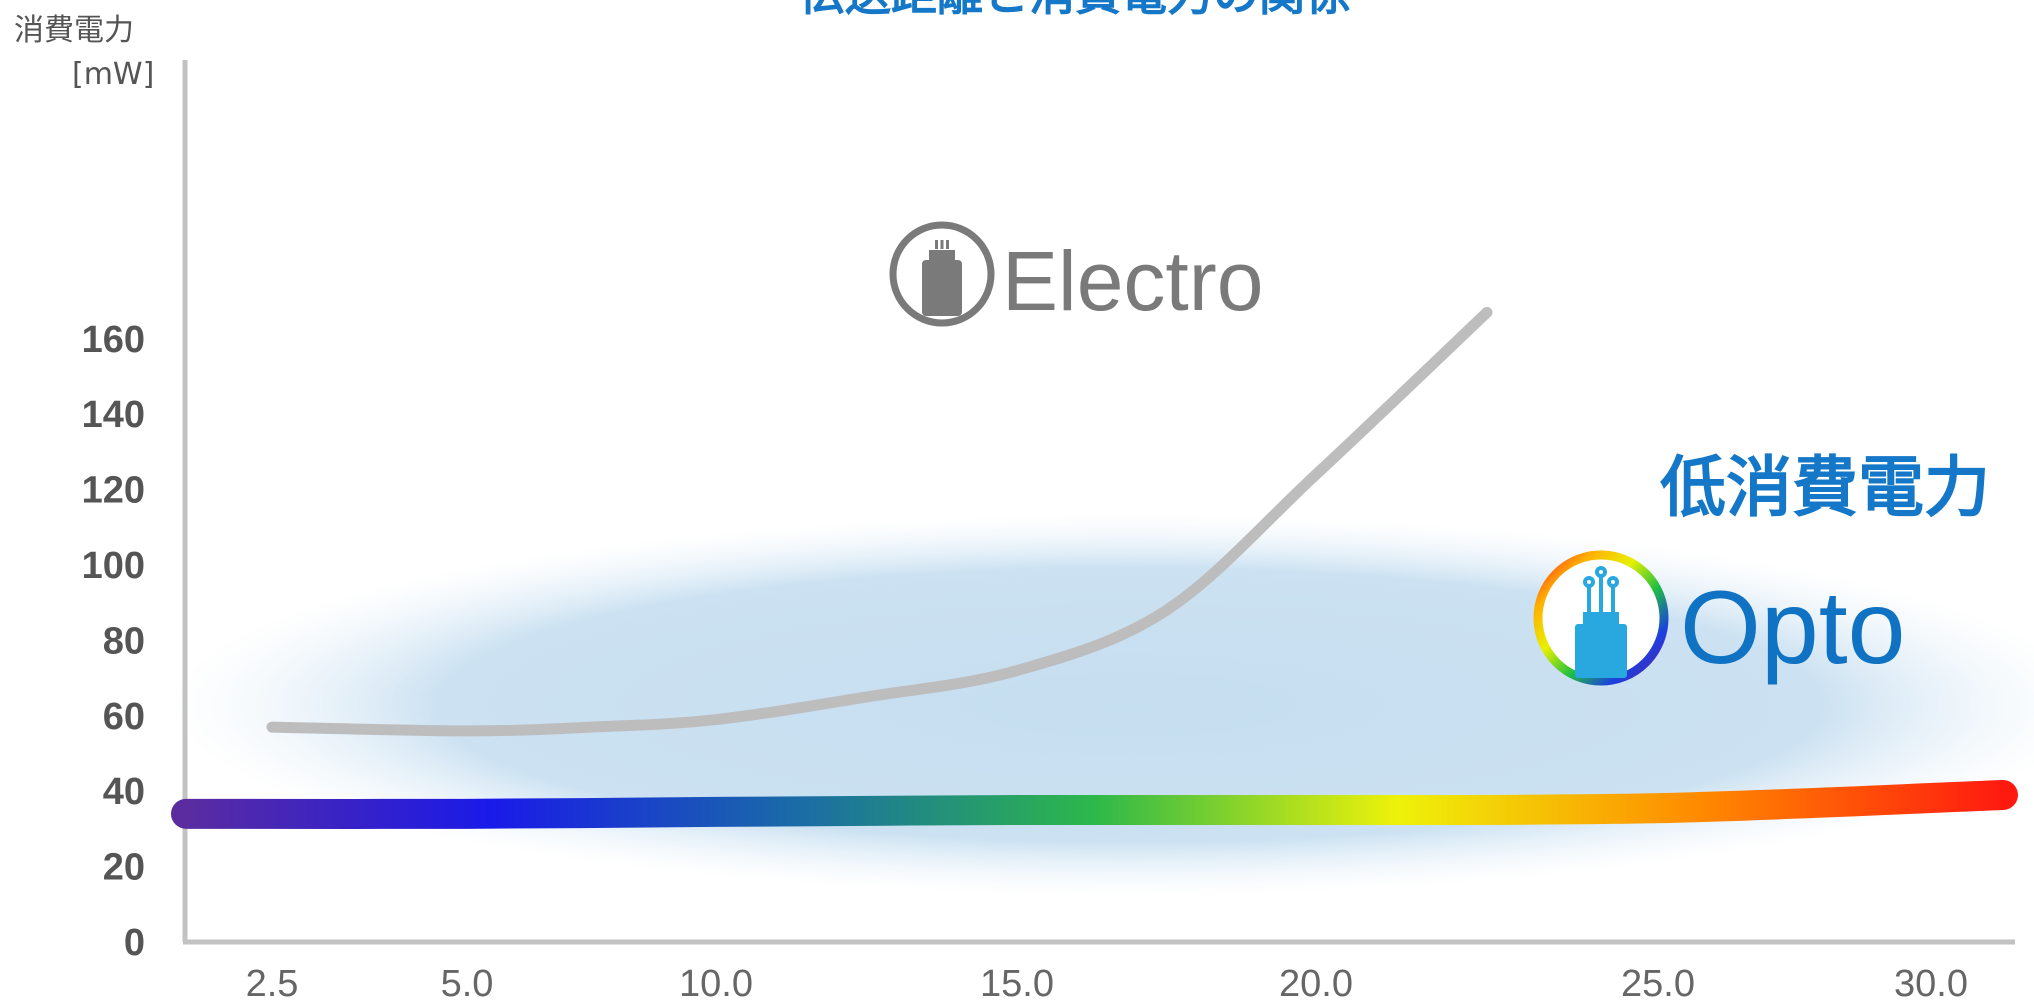  I want to click on y-tick-labels: 0 20 40 60 80 100 120 140 160, so click(113, 641).